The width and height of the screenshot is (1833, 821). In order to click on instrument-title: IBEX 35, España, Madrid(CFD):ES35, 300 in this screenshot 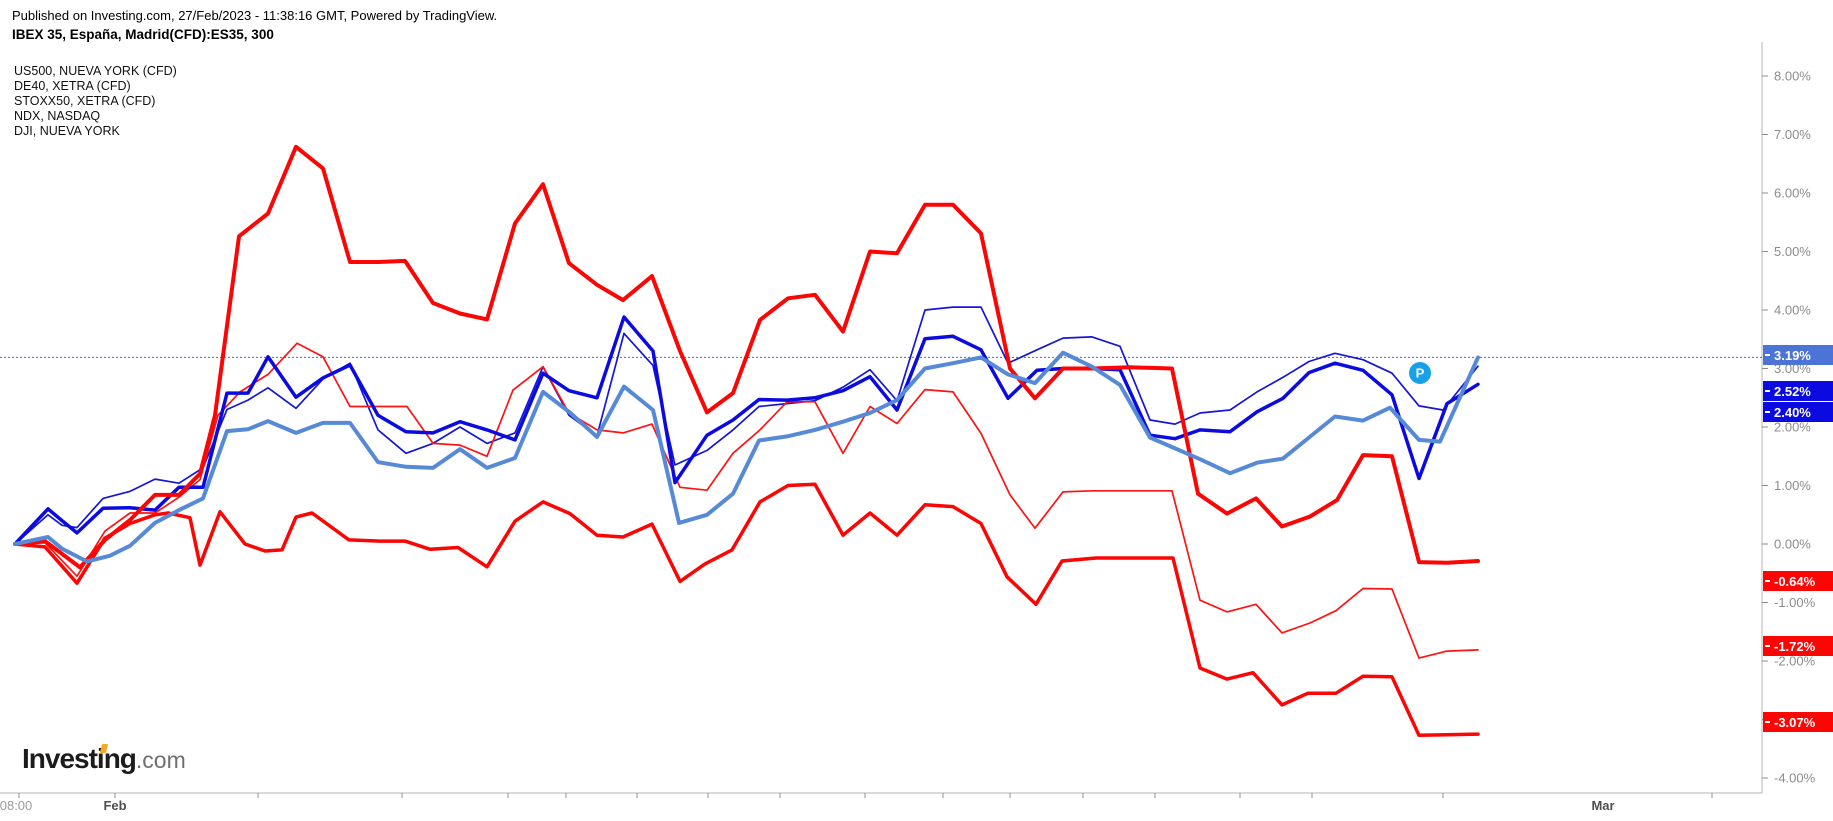, I will do `click(143, 34)`.